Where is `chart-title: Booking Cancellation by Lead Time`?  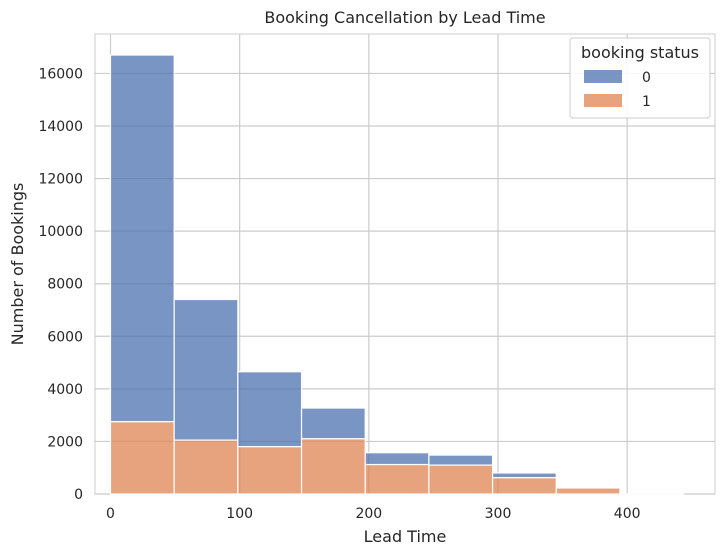 chart-title: Booking Cancellation by Lead Time is located at coordinates (404, 17).